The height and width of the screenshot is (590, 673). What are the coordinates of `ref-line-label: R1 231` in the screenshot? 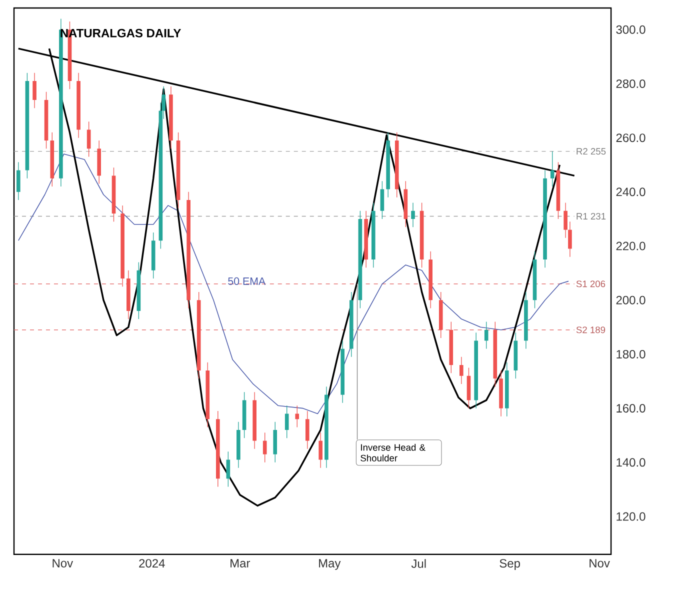 It's located at (591, 216).